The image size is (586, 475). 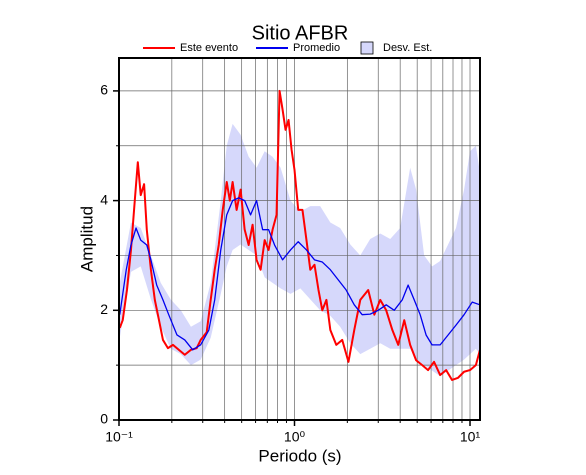 I want to click on y-tick-label: 0, so click(x=104, y=419).